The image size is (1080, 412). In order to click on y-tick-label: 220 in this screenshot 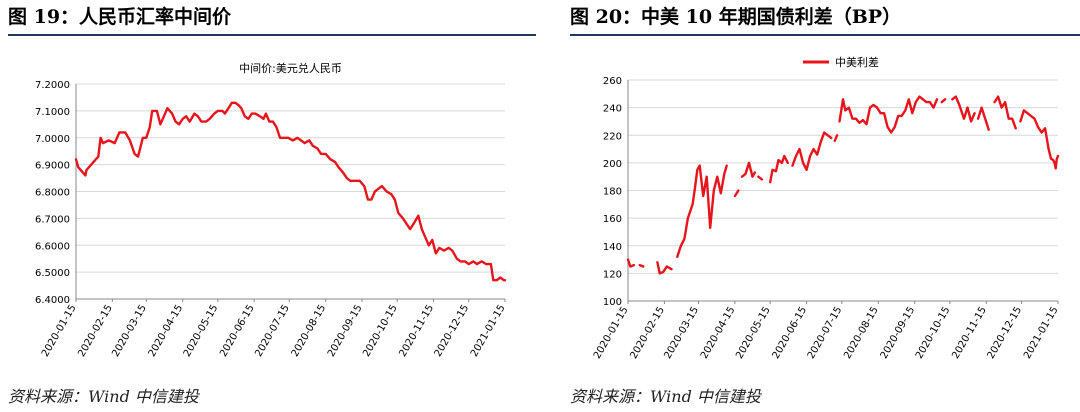, I will do `click(612, 136)`.